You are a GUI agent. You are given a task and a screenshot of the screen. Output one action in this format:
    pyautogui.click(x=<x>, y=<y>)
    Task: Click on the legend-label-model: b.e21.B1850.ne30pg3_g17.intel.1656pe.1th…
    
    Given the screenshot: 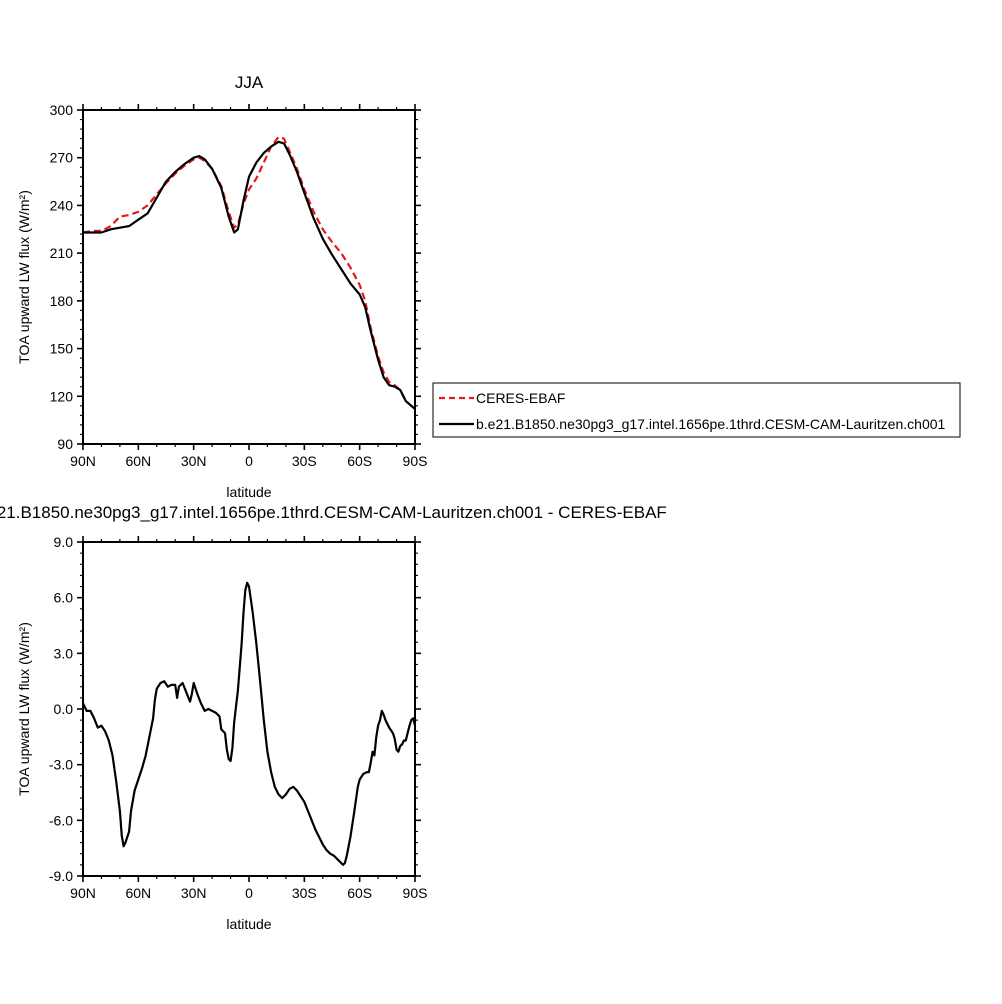 What is the action you would take?
    pyautogui.click(x=711, y=424)
    